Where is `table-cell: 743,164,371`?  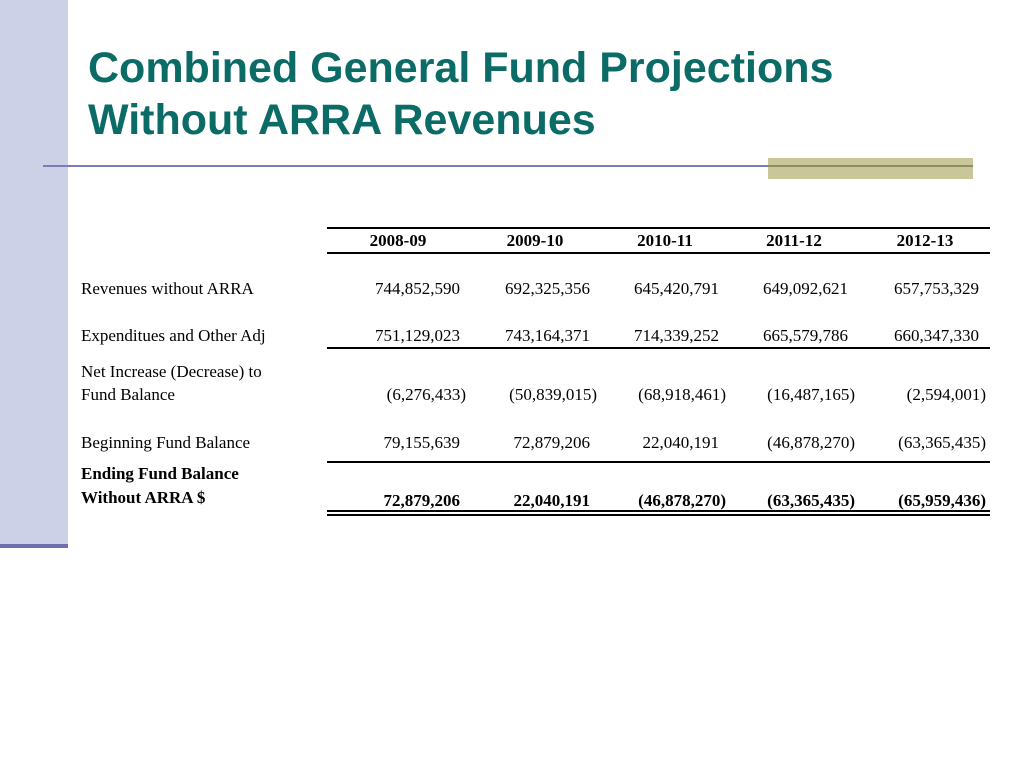
table-cell: 743,164,371 is located at coordinates (547, 335).